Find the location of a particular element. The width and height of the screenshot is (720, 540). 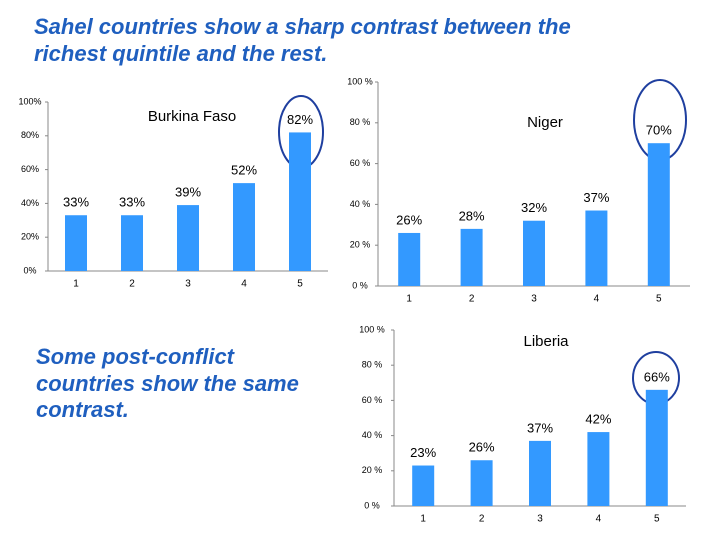

note: countries show the same is located at coordinates (167, 383).